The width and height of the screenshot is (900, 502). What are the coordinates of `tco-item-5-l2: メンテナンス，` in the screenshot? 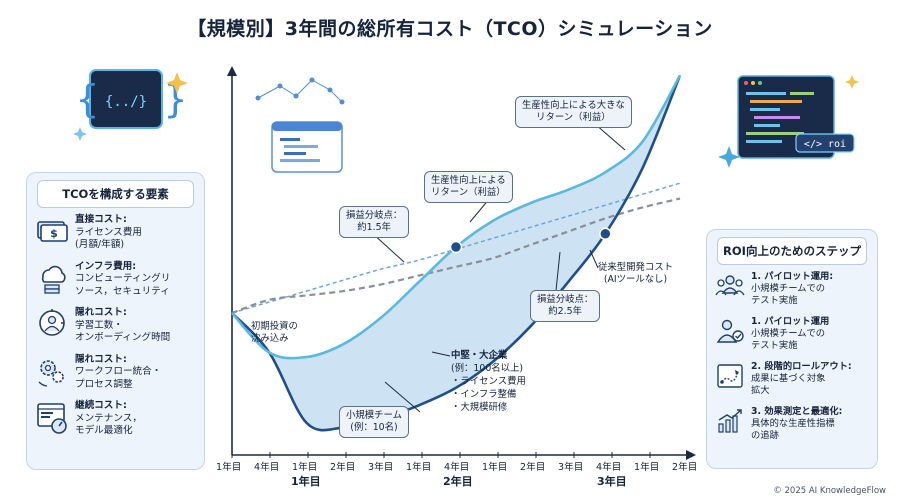 It's located at (108, 418).